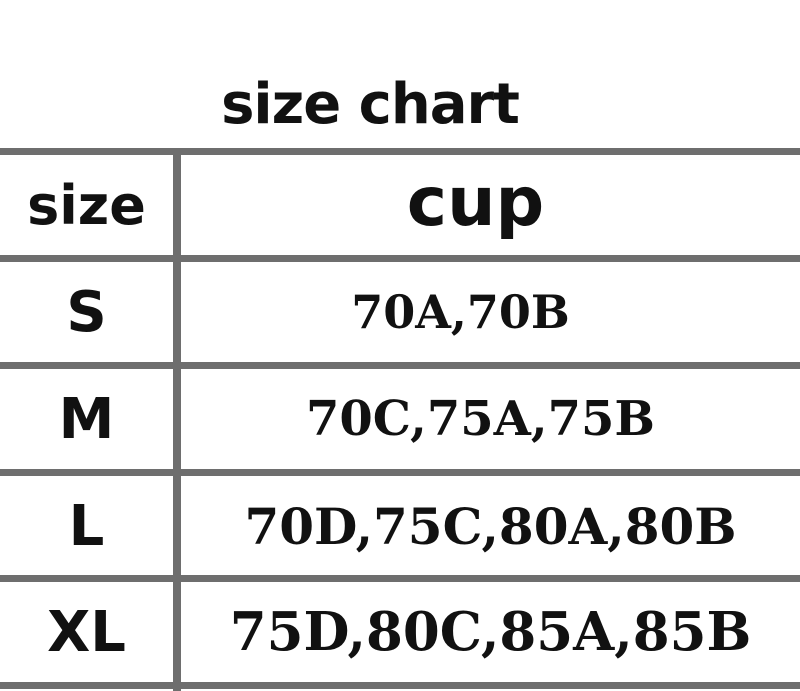 Image resolution: width=800 pixels, height=691 pixels. I want to click on row-size: M, so click(86, 419).